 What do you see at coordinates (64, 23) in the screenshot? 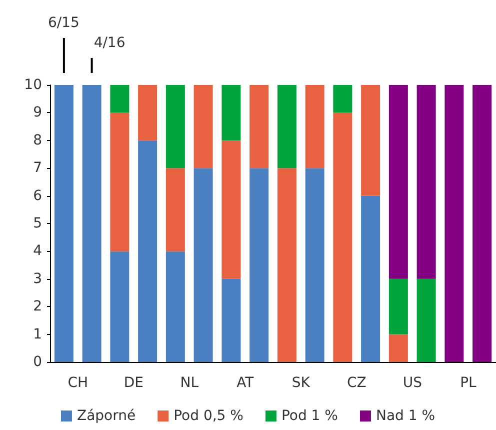
I see `text: 6/15` at bounding box center [64, 23].